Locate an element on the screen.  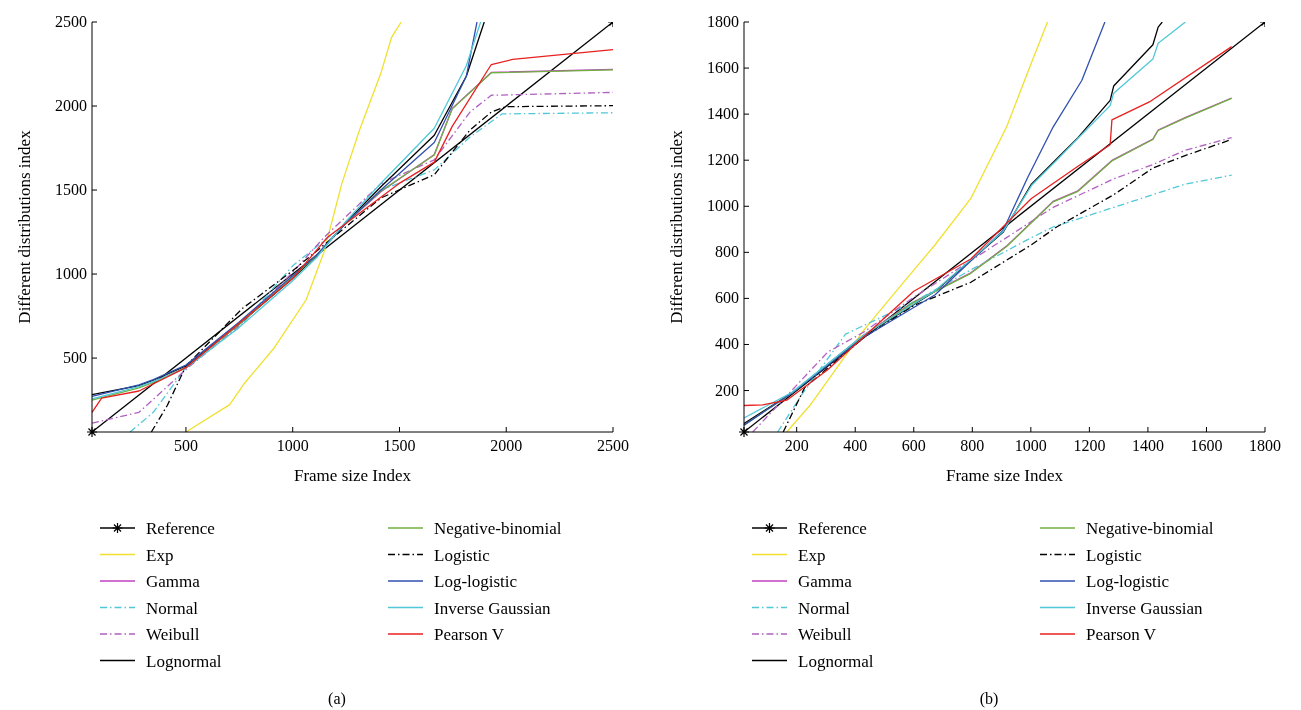
y-tick-label: 1500 is located at coordinates (71, 190).